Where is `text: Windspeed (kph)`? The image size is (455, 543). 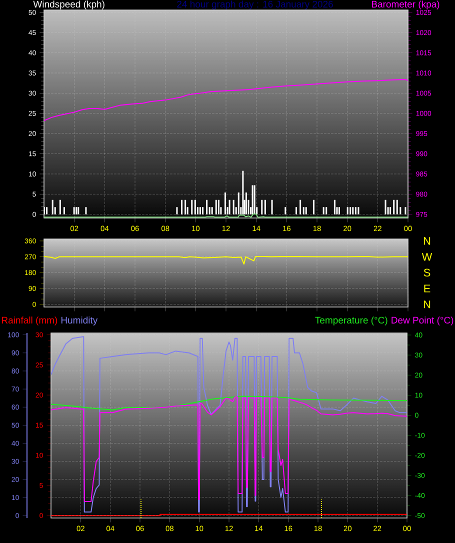 text: Windspeed (kph) is located at coordinates (68, 5).